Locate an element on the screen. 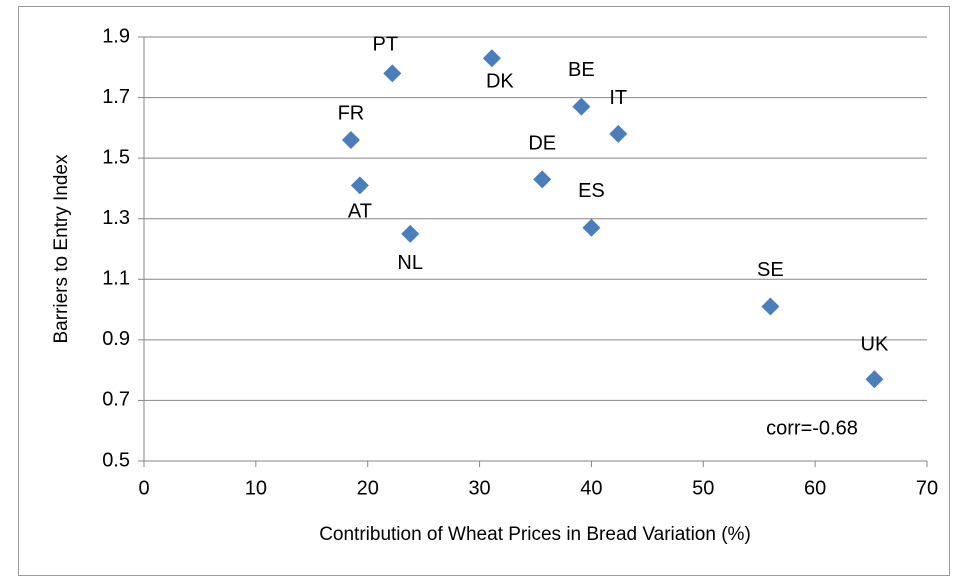  annotation: corr=-0.68 is located at coordinates (812, 428).